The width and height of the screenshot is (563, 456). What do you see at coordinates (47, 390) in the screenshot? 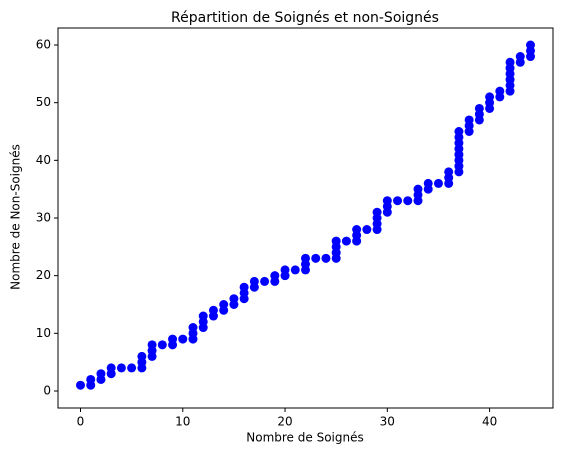
I see `y-tick-label: 0` at bounding box center [47, 390].